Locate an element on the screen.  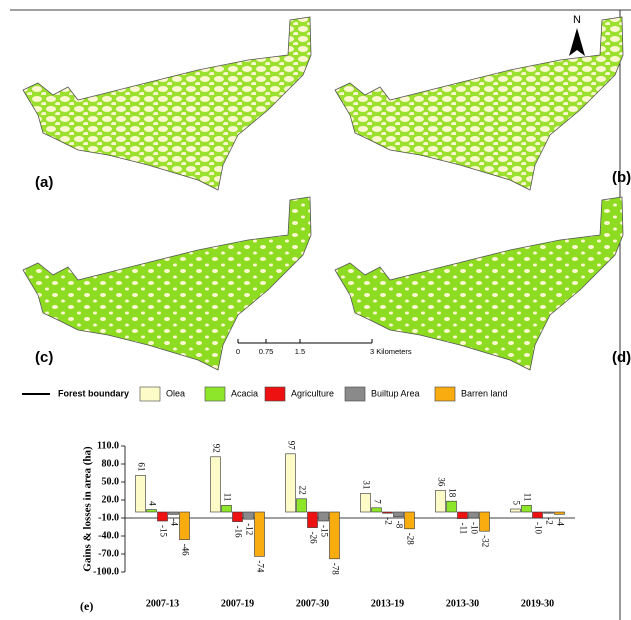
data-label: -10 is located at coordinates (538, 528).